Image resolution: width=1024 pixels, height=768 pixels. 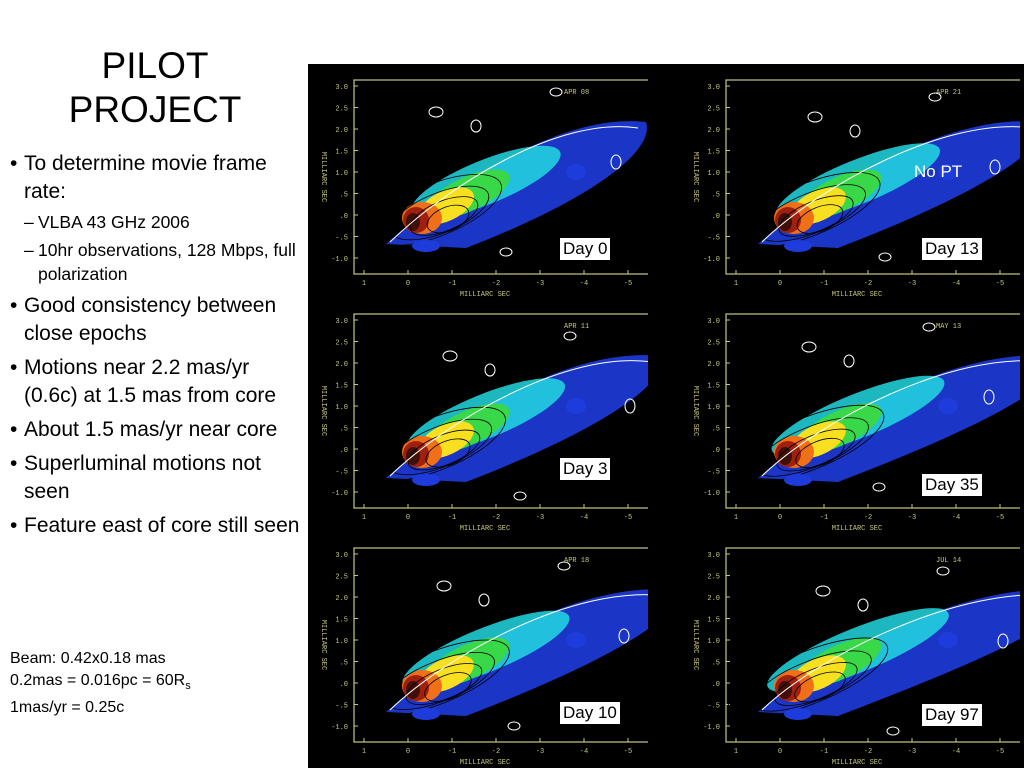 I want to click on bullet-item: Feature east of core still seen, so click(x=157, y=526).